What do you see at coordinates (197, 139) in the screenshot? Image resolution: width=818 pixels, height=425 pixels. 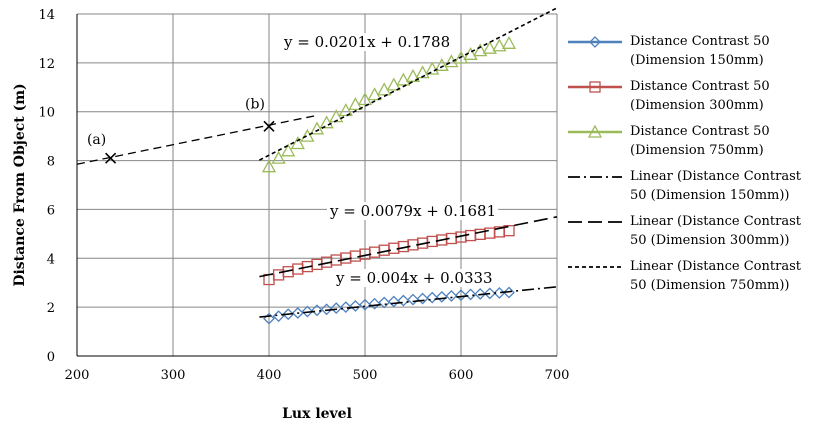 I see `annotation-line` at bounding box center [197, 139].